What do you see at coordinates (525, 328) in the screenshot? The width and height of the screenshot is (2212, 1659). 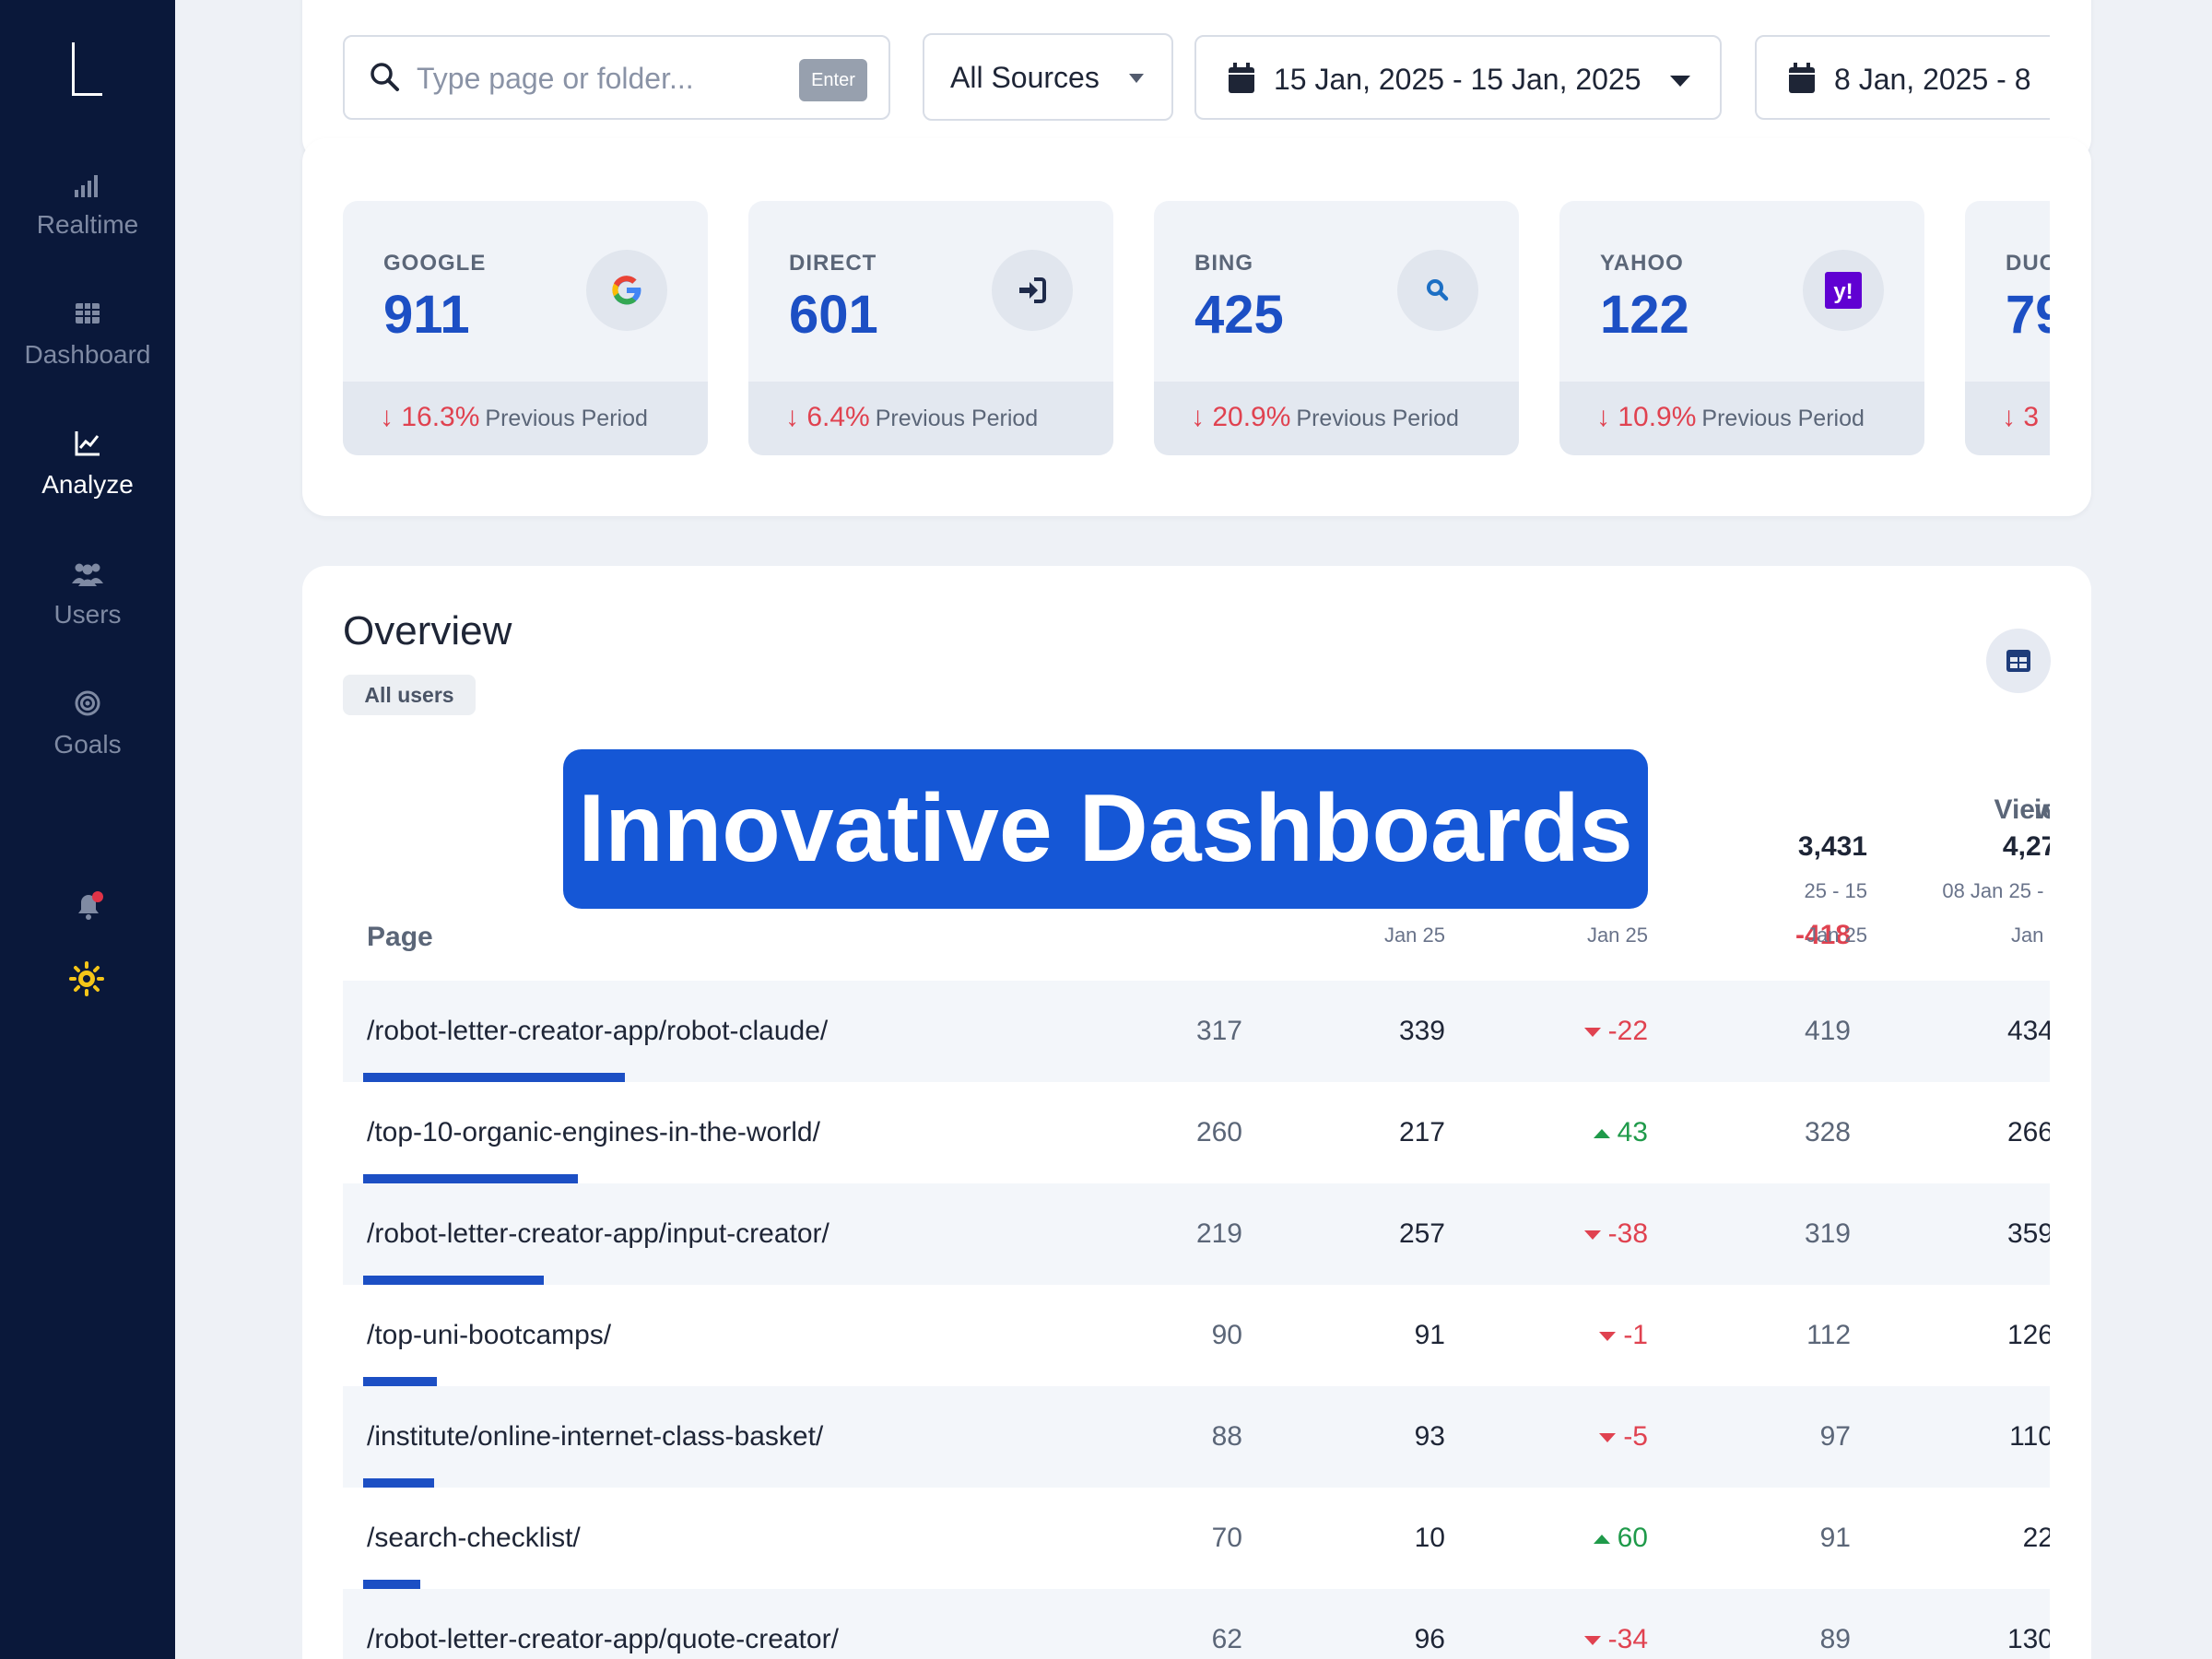 I see `source-card-google: GOOGLE 911 ↓ 16.3% Previous Period` at bounding box center [525, 328].